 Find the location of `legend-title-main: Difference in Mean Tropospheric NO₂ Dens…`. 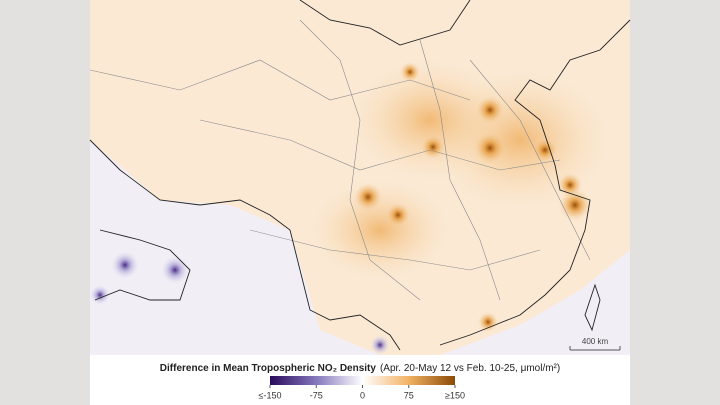

legend-title-main: Difference in Mean Tropospheric NO₂ Dens… is located at coordinates (268, 368).